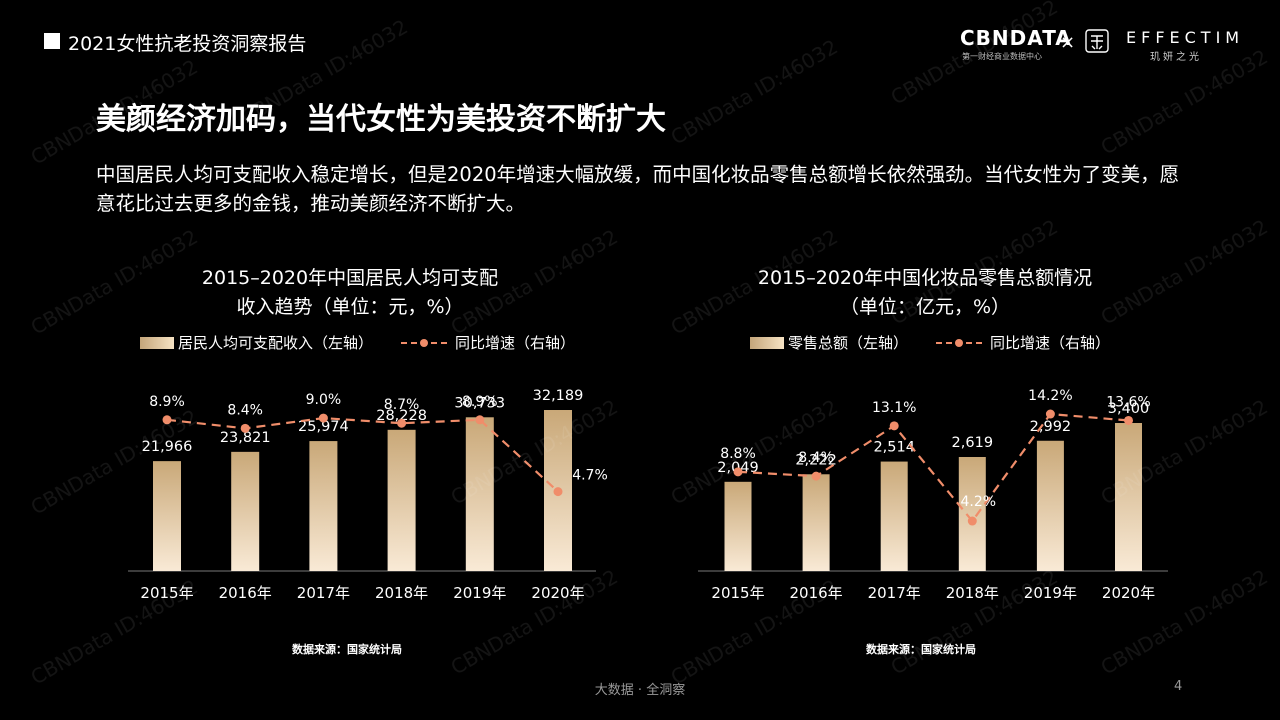 The image size is (1280, 720). Describe the element at coordinates (933, 467) in the screenshot. I see `c2-growth-line` at that location.